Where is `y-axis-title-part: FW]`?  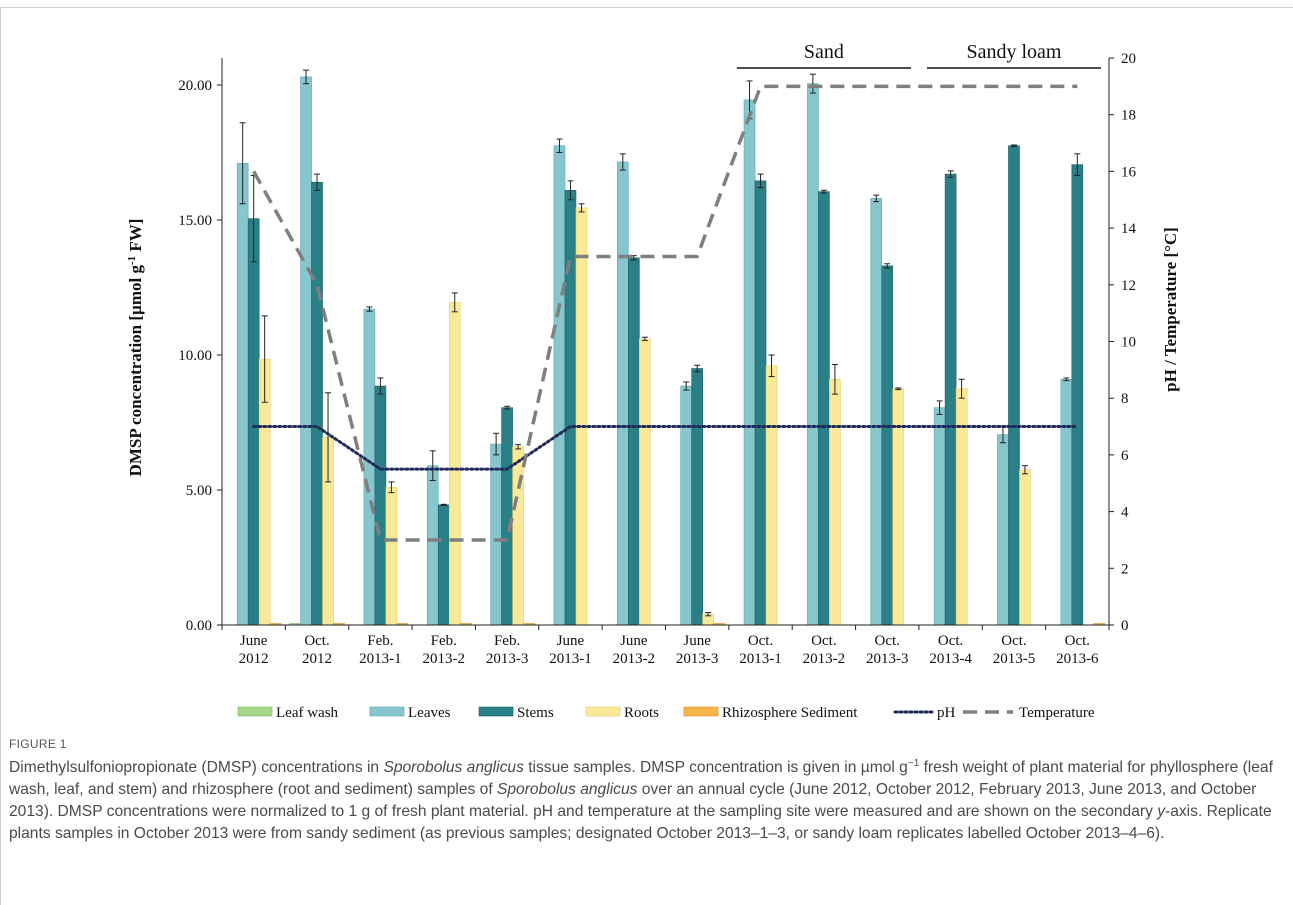
y-axis-title-part: FW] is located at coordinates (135, 237).